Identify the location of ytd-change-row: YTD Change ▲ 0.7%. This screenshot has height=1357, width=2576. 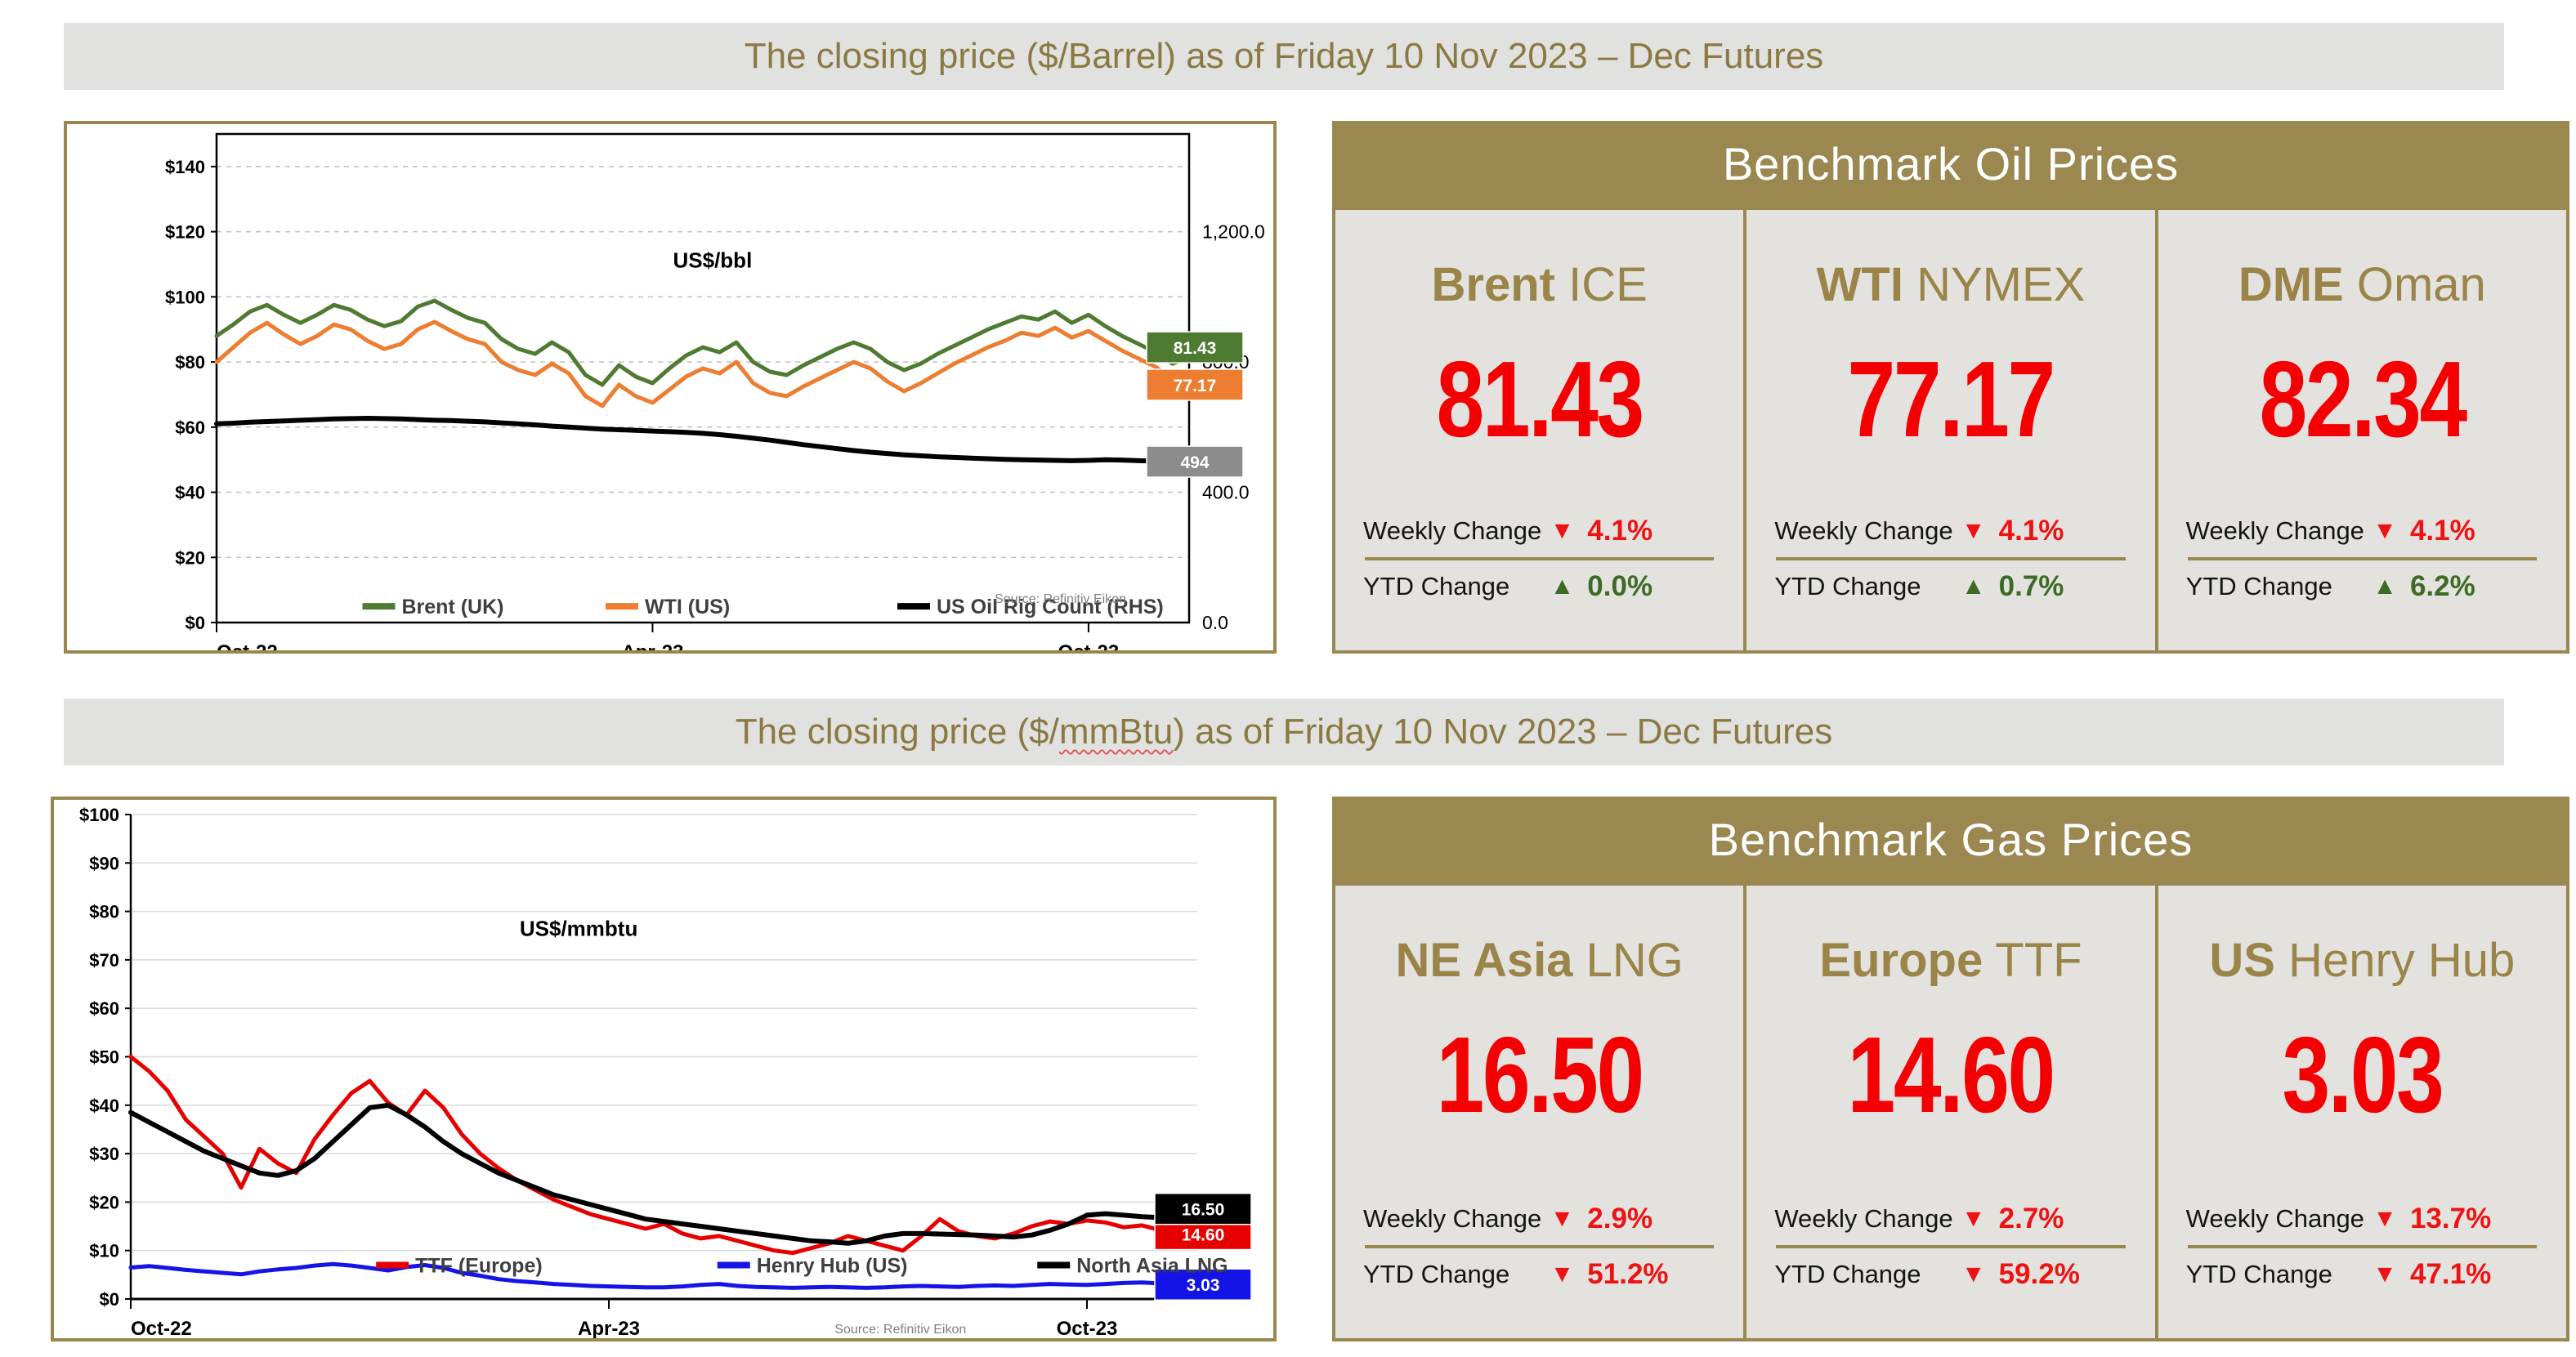
(1950, 586).